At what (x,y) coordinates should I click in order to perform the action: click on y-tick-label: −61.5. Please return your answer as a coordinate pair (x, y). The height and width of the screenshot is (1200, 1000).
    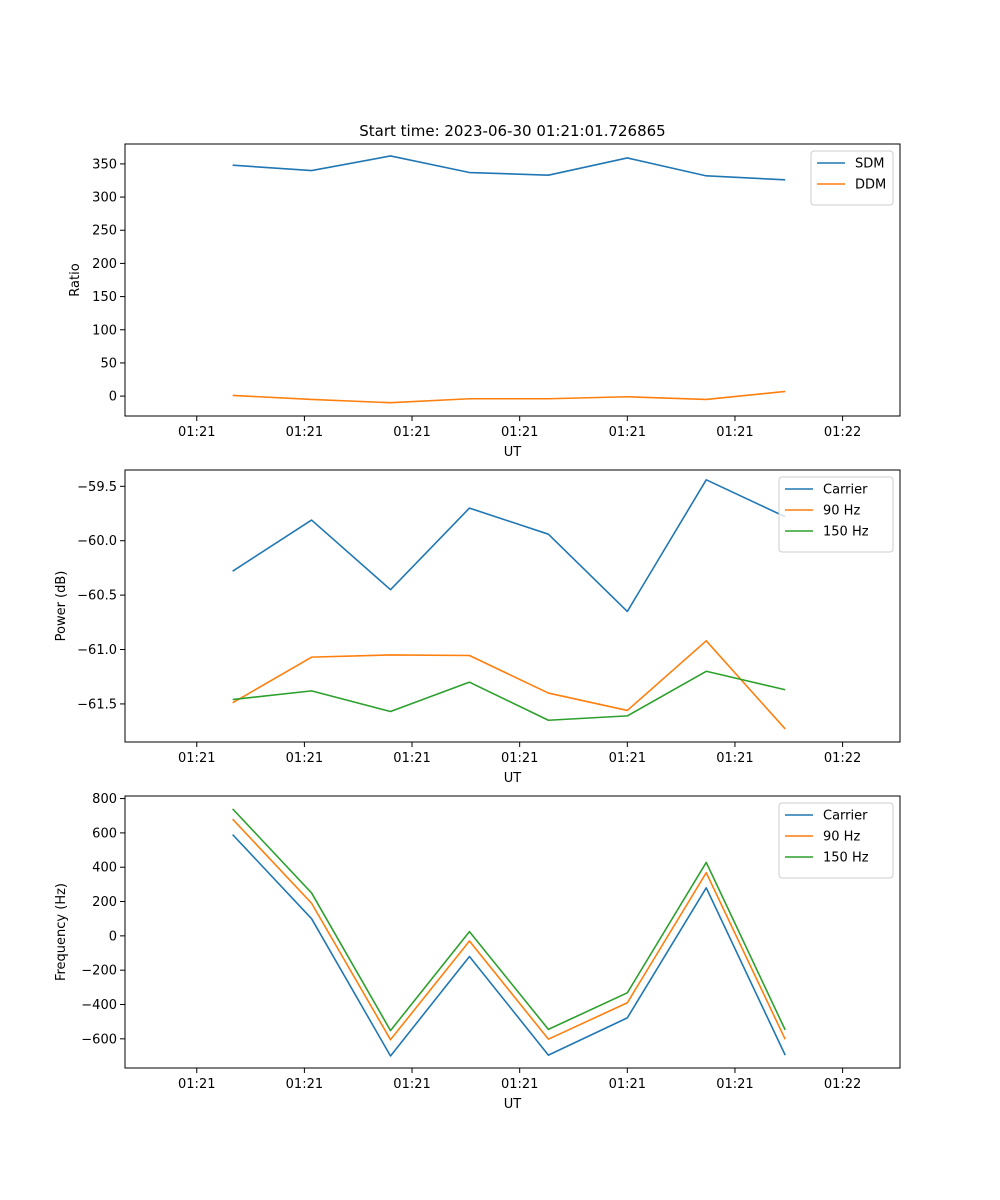
    Looking at the image, I should click on (97, 704).